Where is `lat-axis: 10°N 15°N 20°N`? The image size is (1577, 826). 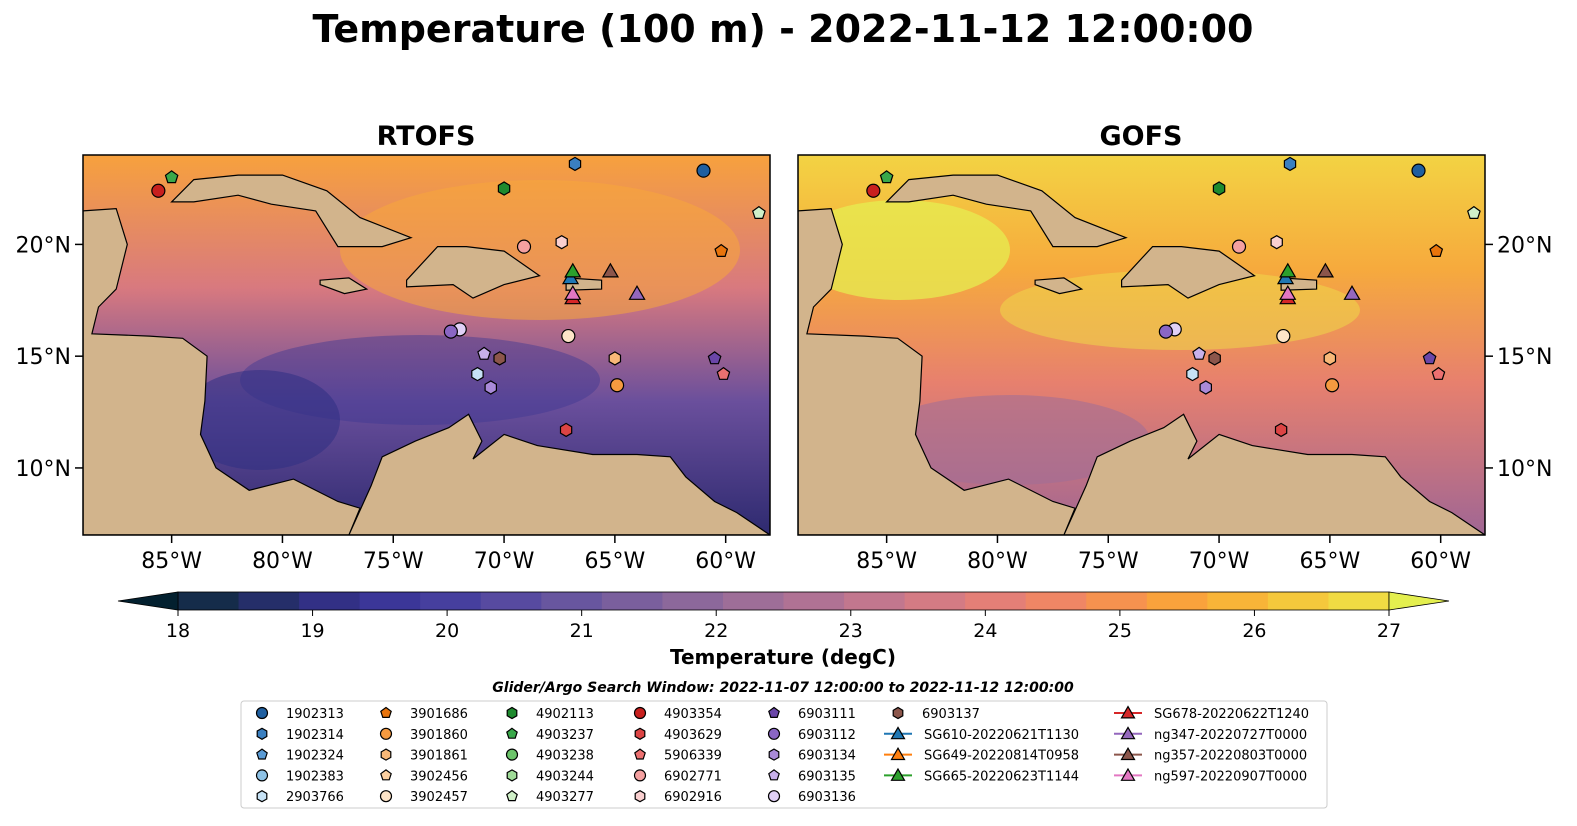
lat-axis: 10°N 15°N 20°N is located at coordinates (49, 357).